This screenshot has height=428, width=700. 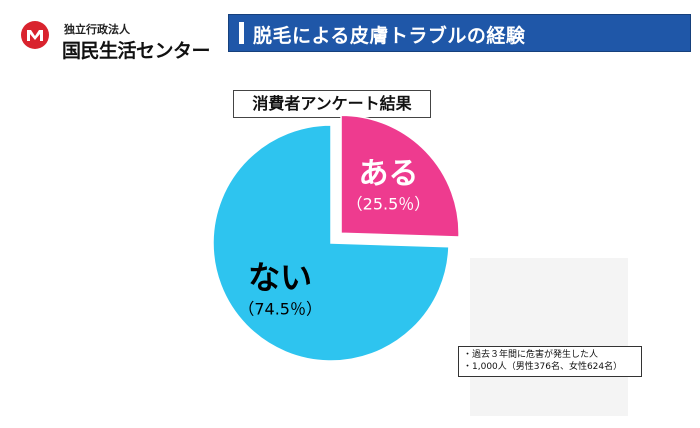 I want to click on slice-value-label: （25.5％）, so click(x=389, y=203).